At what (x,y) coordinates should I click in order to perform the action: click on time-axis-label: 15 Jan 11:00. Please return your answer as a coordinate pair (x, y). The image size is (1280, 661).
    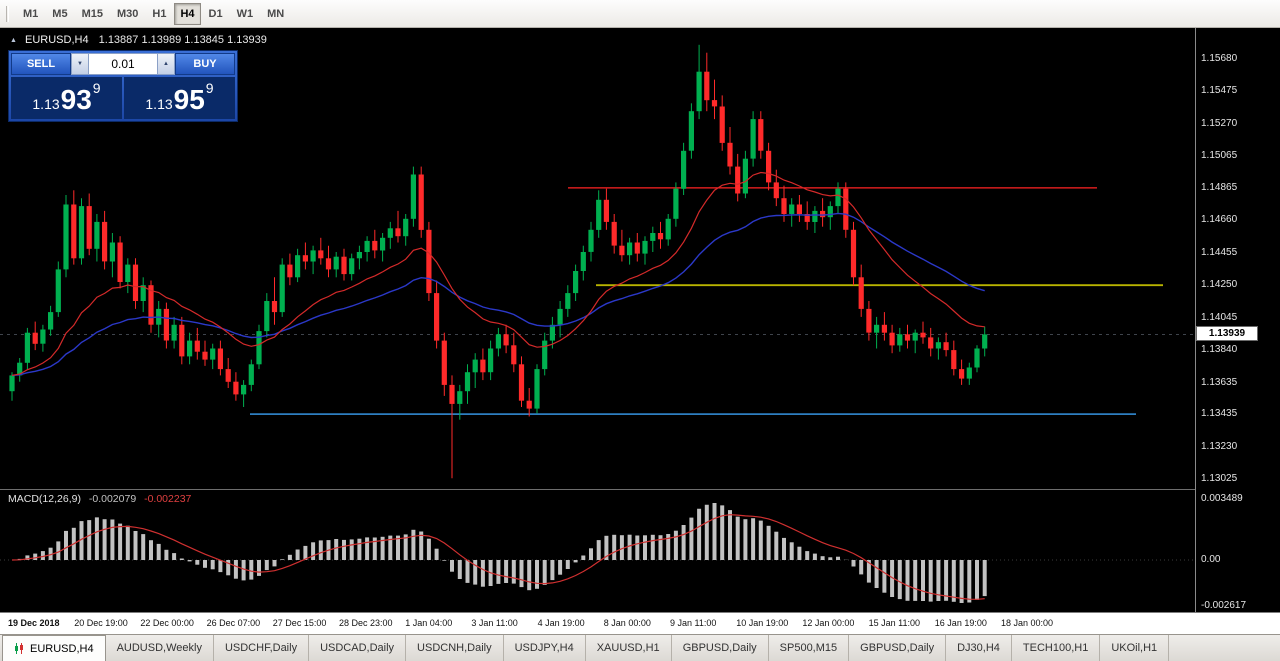
    Looking at the image, I should click on (894, 623).